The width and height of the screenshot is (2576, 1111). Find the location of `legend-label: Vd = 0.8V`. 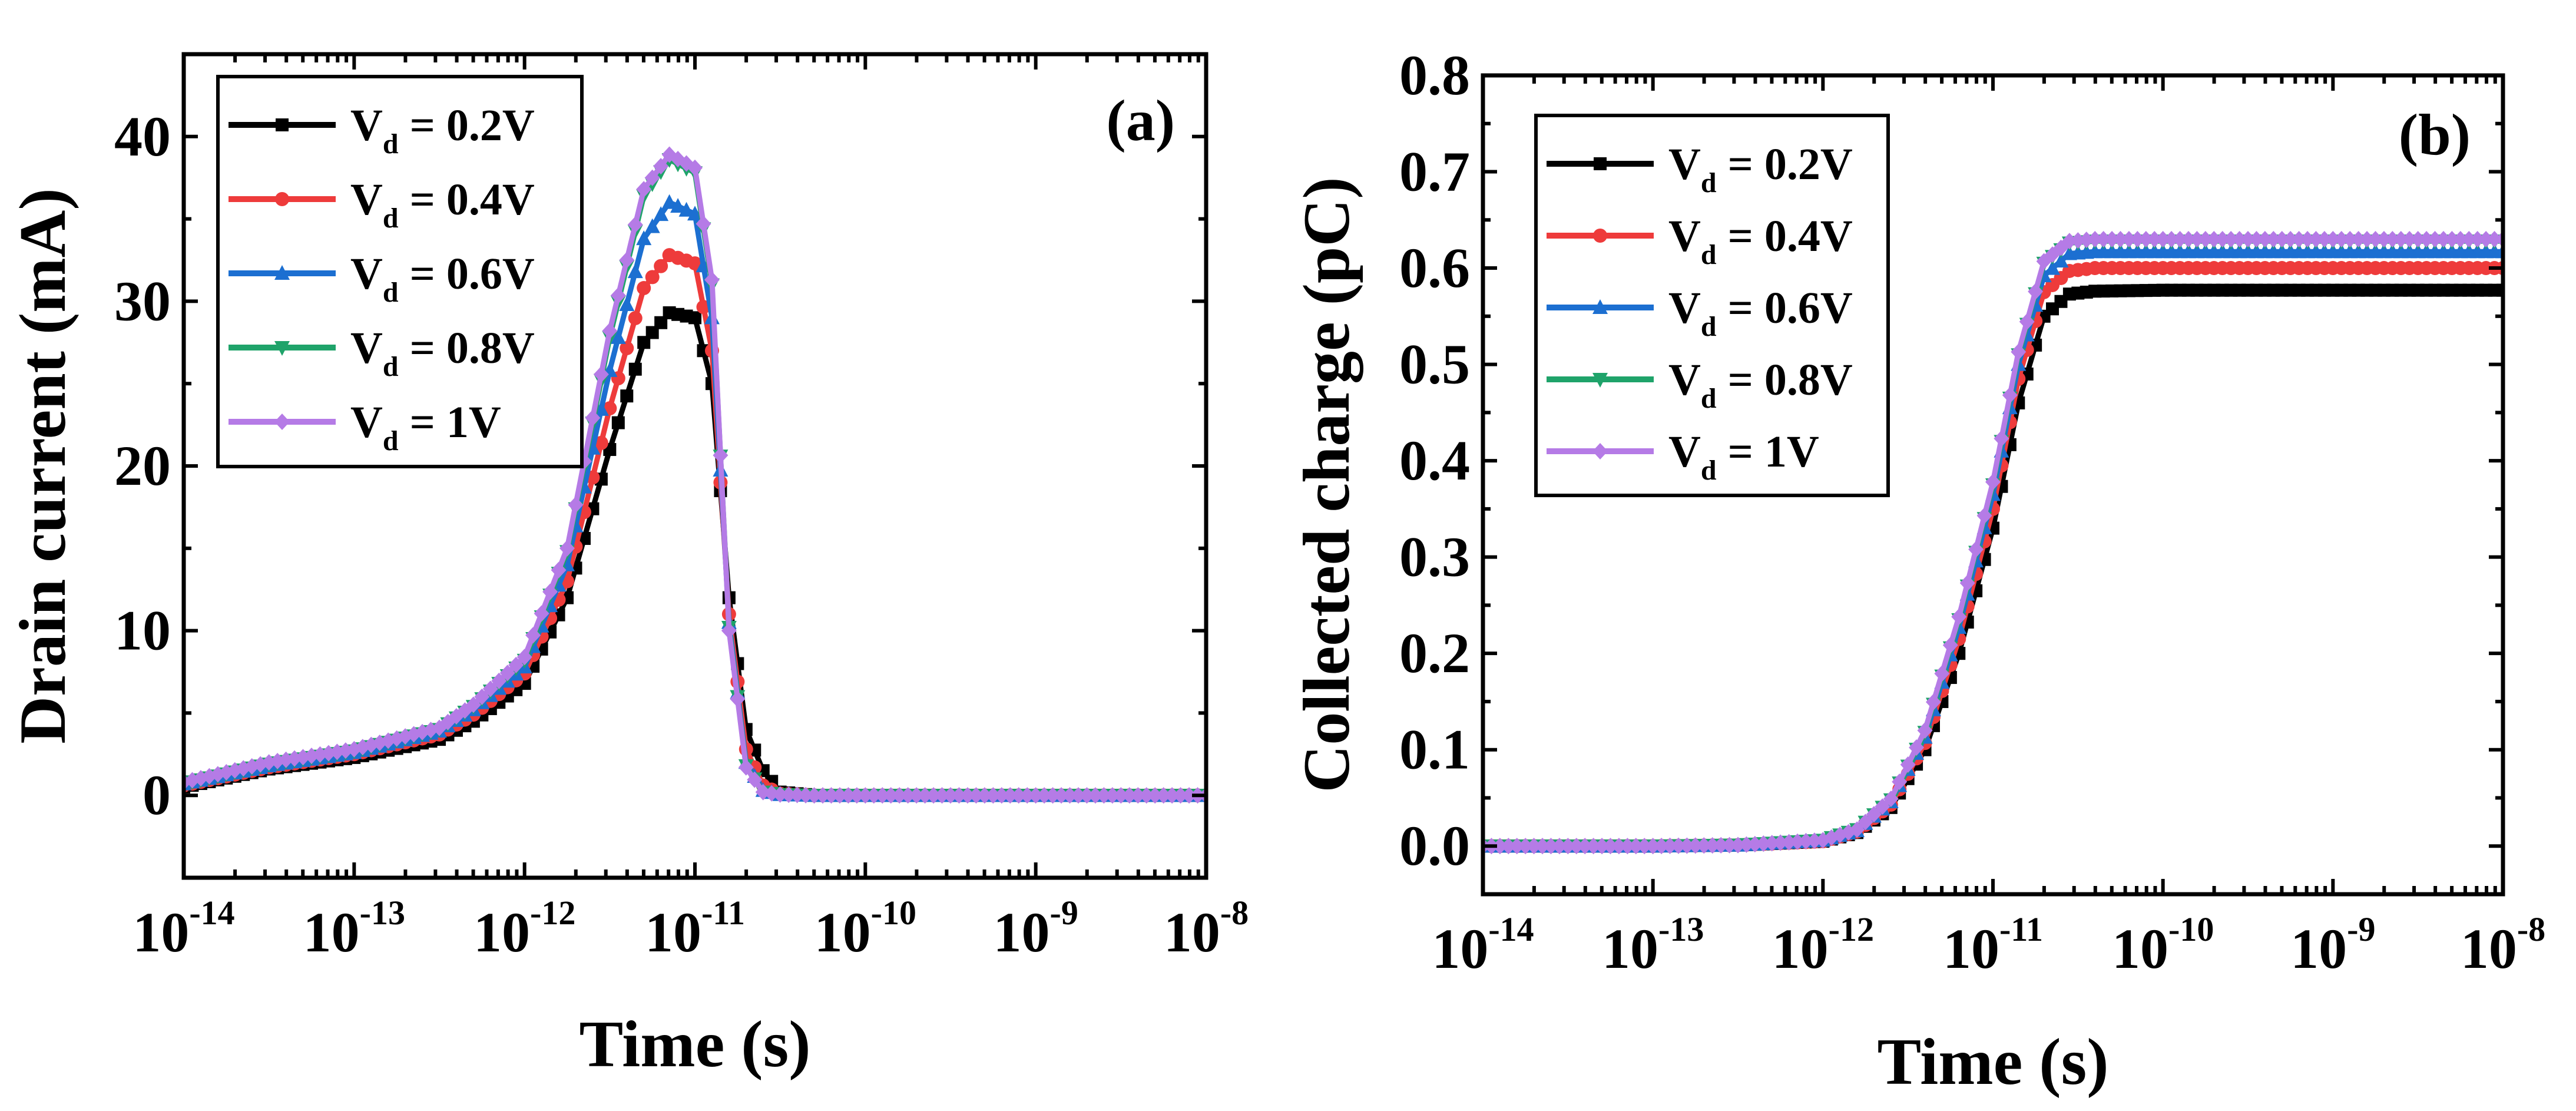

legend-label: Vd = 0.8V is located at coordinates (442, 352).